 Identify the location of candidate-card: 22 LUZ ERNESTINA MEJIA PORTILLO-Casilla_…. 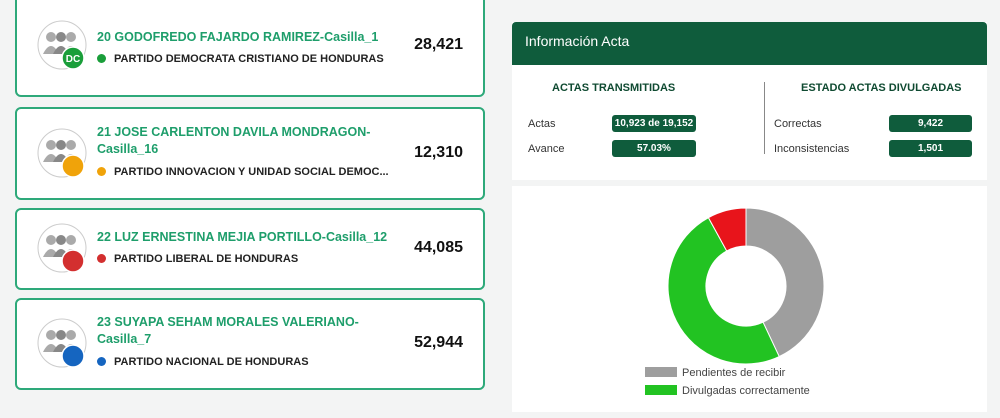
(250, 249).